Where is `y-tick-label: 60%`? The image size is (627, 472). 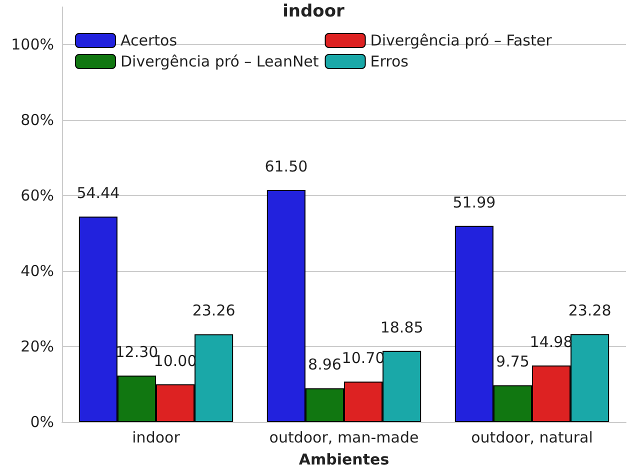 y-tick-label: 60% is located at coordinates (37, 195).